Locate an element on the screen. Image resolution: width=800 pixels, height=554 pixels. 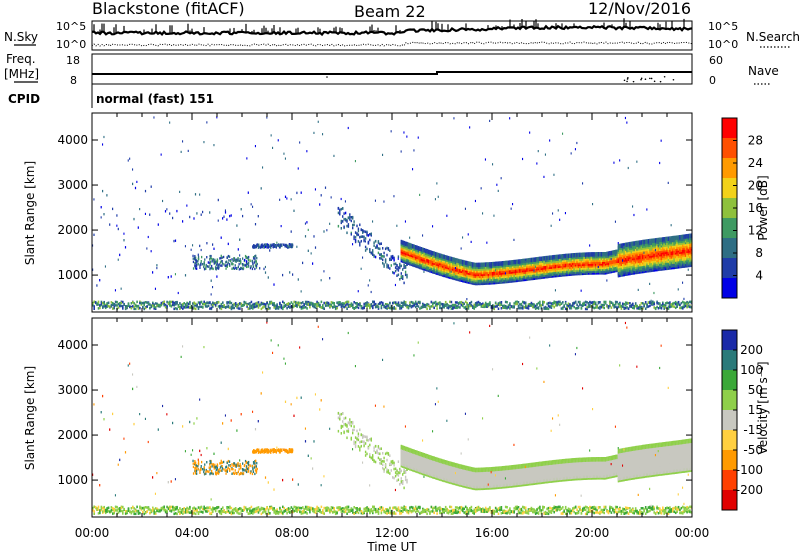
y-tick-label: 1000 is located at coordinates (72, 275).